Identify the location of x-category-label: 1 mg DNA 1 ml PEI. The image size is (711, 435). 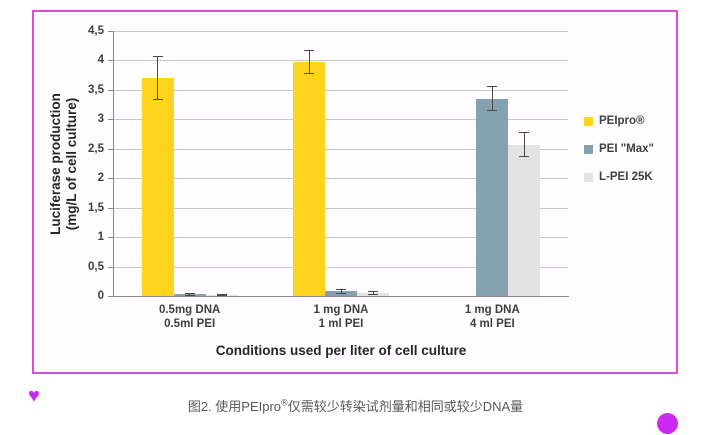
(341, 317).